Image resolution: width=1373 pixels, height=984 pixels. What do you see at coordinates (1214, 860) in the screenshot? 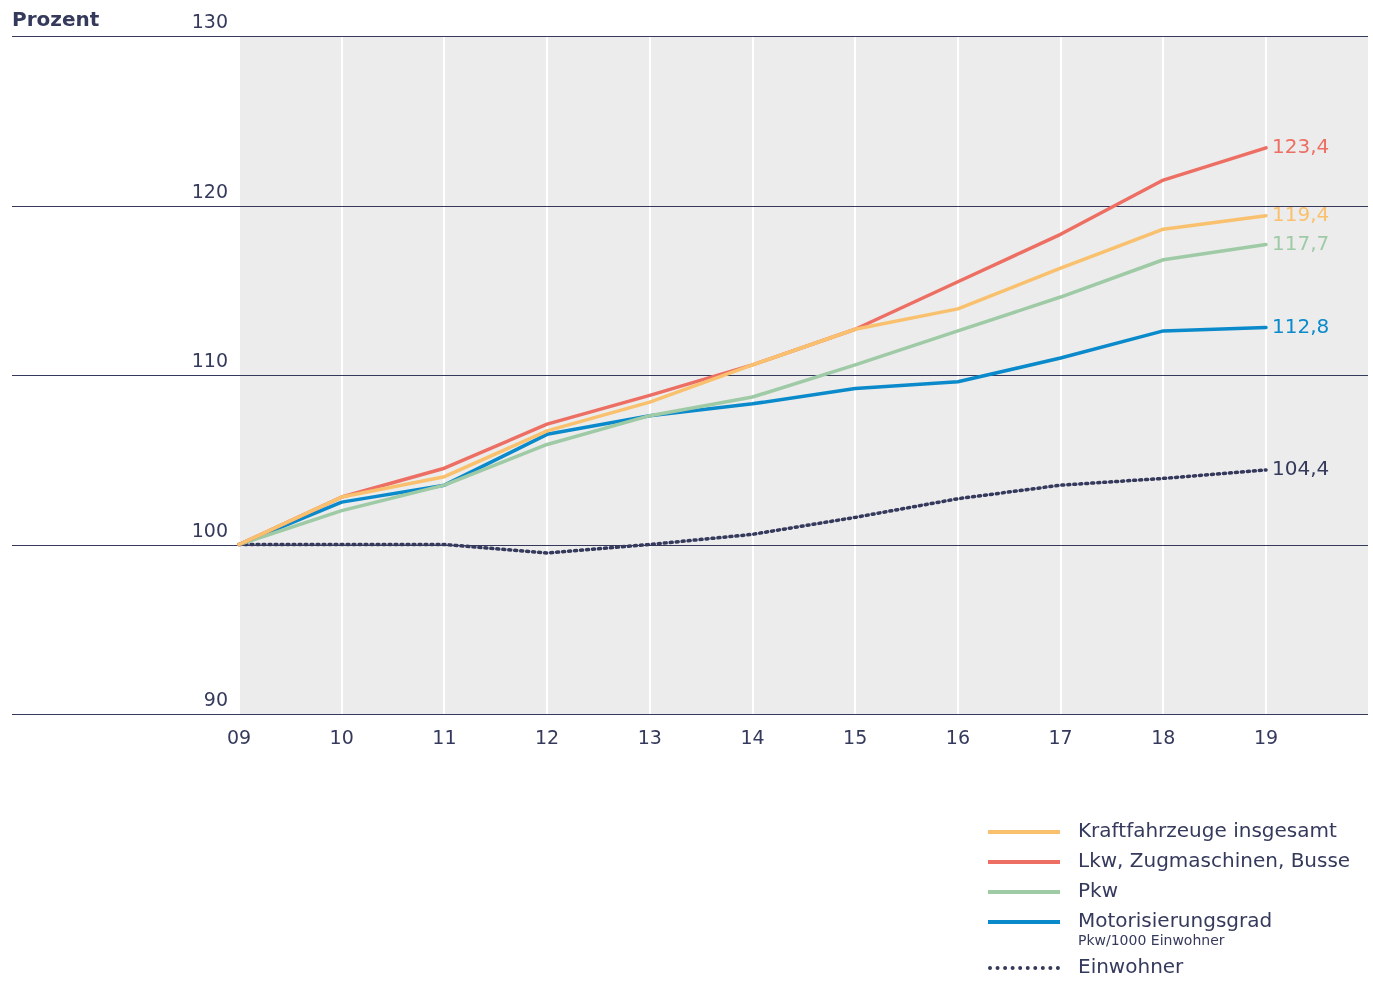
I see `legend-label: Lkw, Zugmaschinen, Busse` at bounding box center [1214, 860].